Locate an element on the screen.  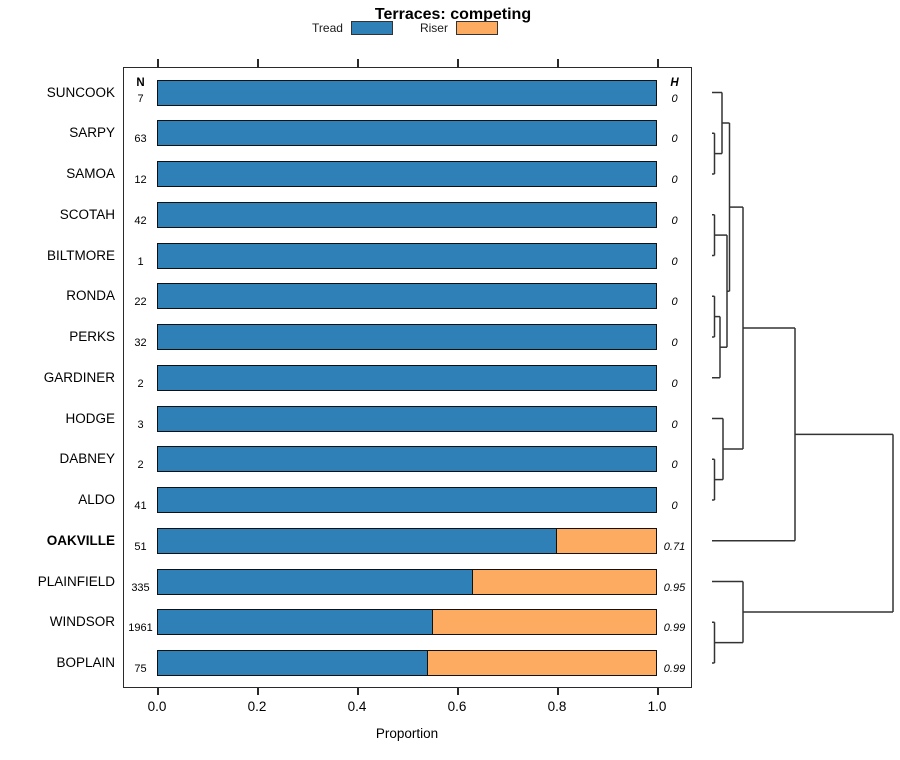
x-tick-label: 0.0 is located at coordinates (157, 706).